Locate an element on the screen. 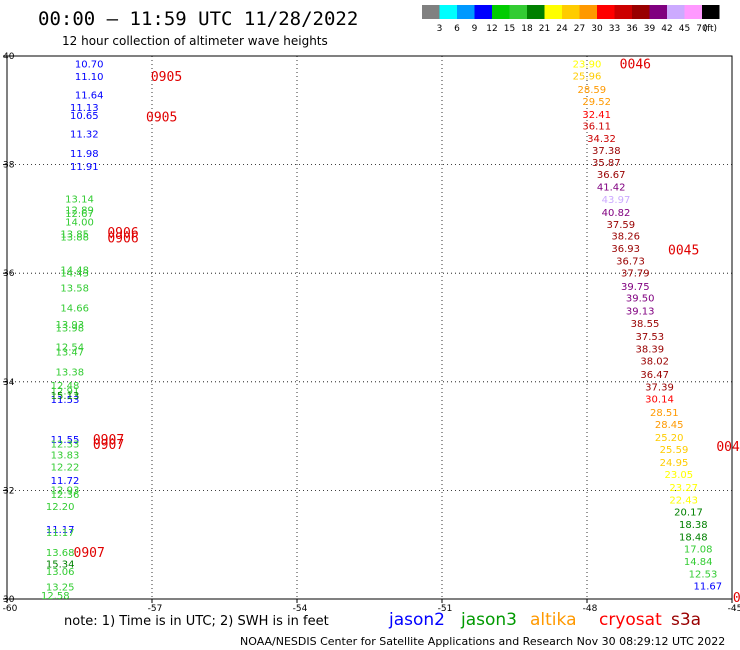 The height and width of the screenshot is (650, 740). colorbar-label: 33 is located at coordinates (614, 29).